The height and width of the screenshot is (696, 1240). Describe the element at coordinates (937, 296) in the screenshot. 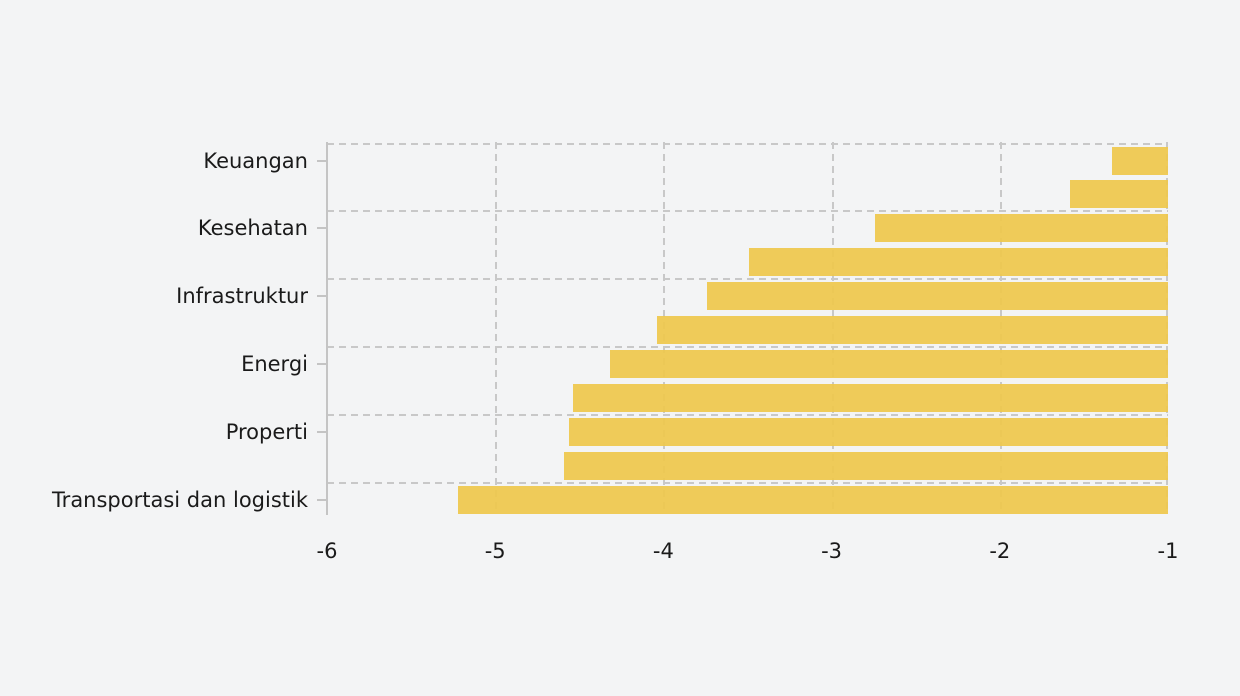

I see `bar-infrastruktur` at that location.